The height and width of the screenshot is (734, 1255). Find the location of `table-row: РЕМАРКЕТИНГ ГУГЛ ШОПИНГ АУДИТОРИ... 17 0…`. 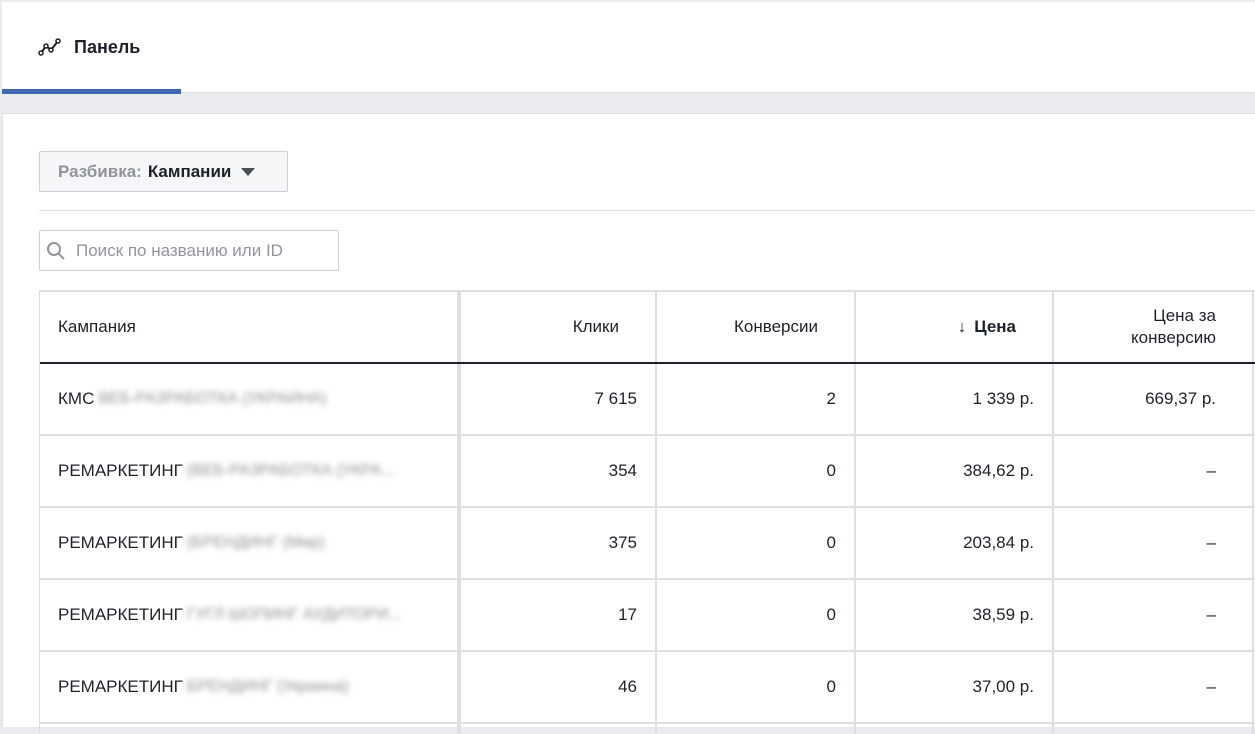

table-row: РЕМАРКЕТИНГ ГУГЛ ШОПИНГ АУДИТОРИ... 17 0… is located at coordinates (647, 616).